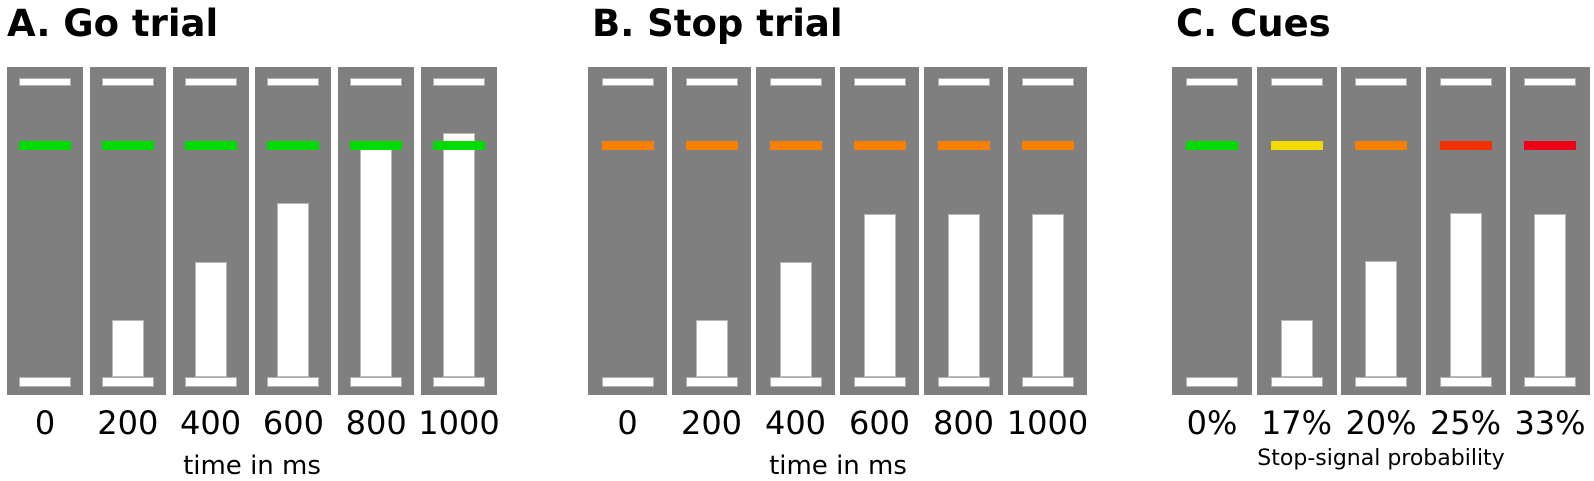 The image size is (1594, 481). What do you see at coordinates (838, 466) in the screenshot?
I see `panel-b-axis-label: time in ms` at bounding box center [838, 466].